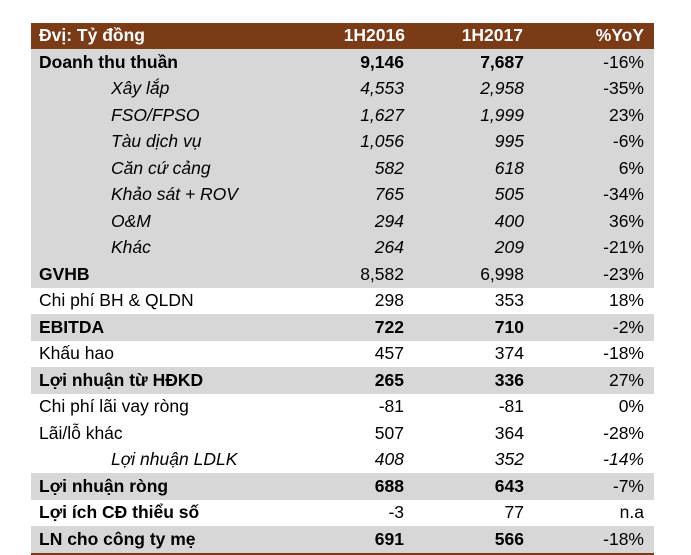 The width and height of the screenshot is (691, 555). Describe the element at coordinates (623, 273) in the screenshot. I see `value-yoy: -23%` at that location.